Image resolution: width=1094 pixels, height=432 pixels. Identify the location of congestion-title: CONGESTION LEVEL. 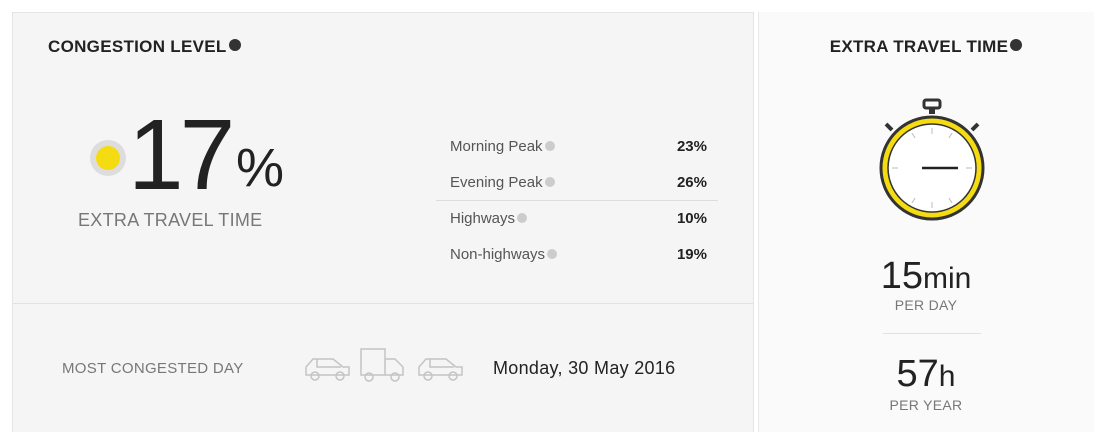
(137, 46).